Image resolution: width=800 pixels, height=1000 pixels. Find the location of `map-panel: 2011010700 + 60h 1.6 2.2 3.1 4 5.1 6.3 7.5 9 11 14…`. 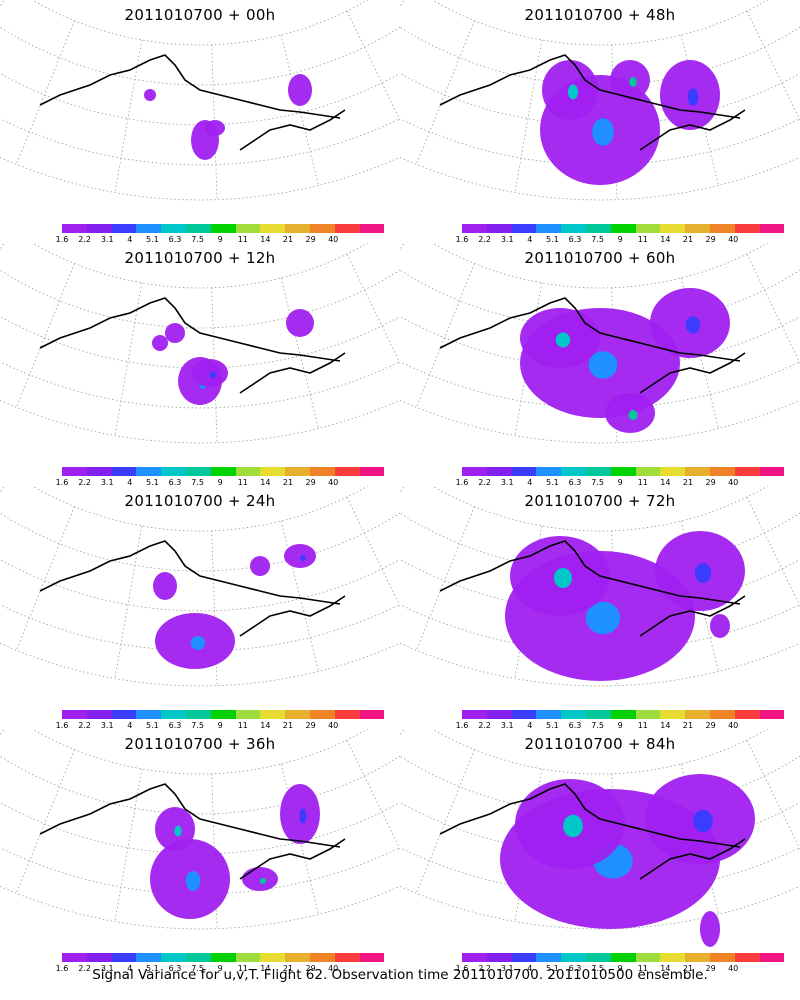

map-panel: 2011010700 + 60h 1.6 2.2 3.1 4 5.1 6.3 7.5 9 11 14… is located at coordinates (600, 365).